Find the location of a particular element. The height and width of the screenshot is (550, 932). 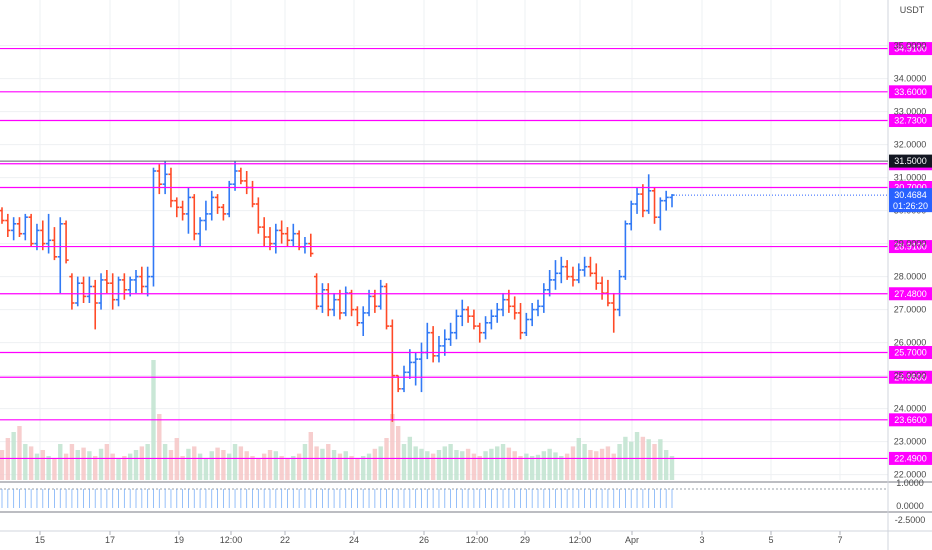

last-price-value: 30.4684 is located at coordinates (910, 195).